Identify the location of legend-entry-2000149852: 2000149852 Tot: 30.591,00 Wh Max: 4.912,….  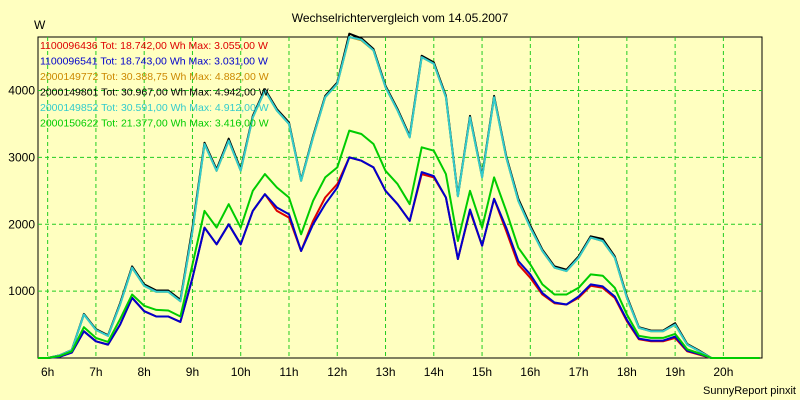
(154, 108).